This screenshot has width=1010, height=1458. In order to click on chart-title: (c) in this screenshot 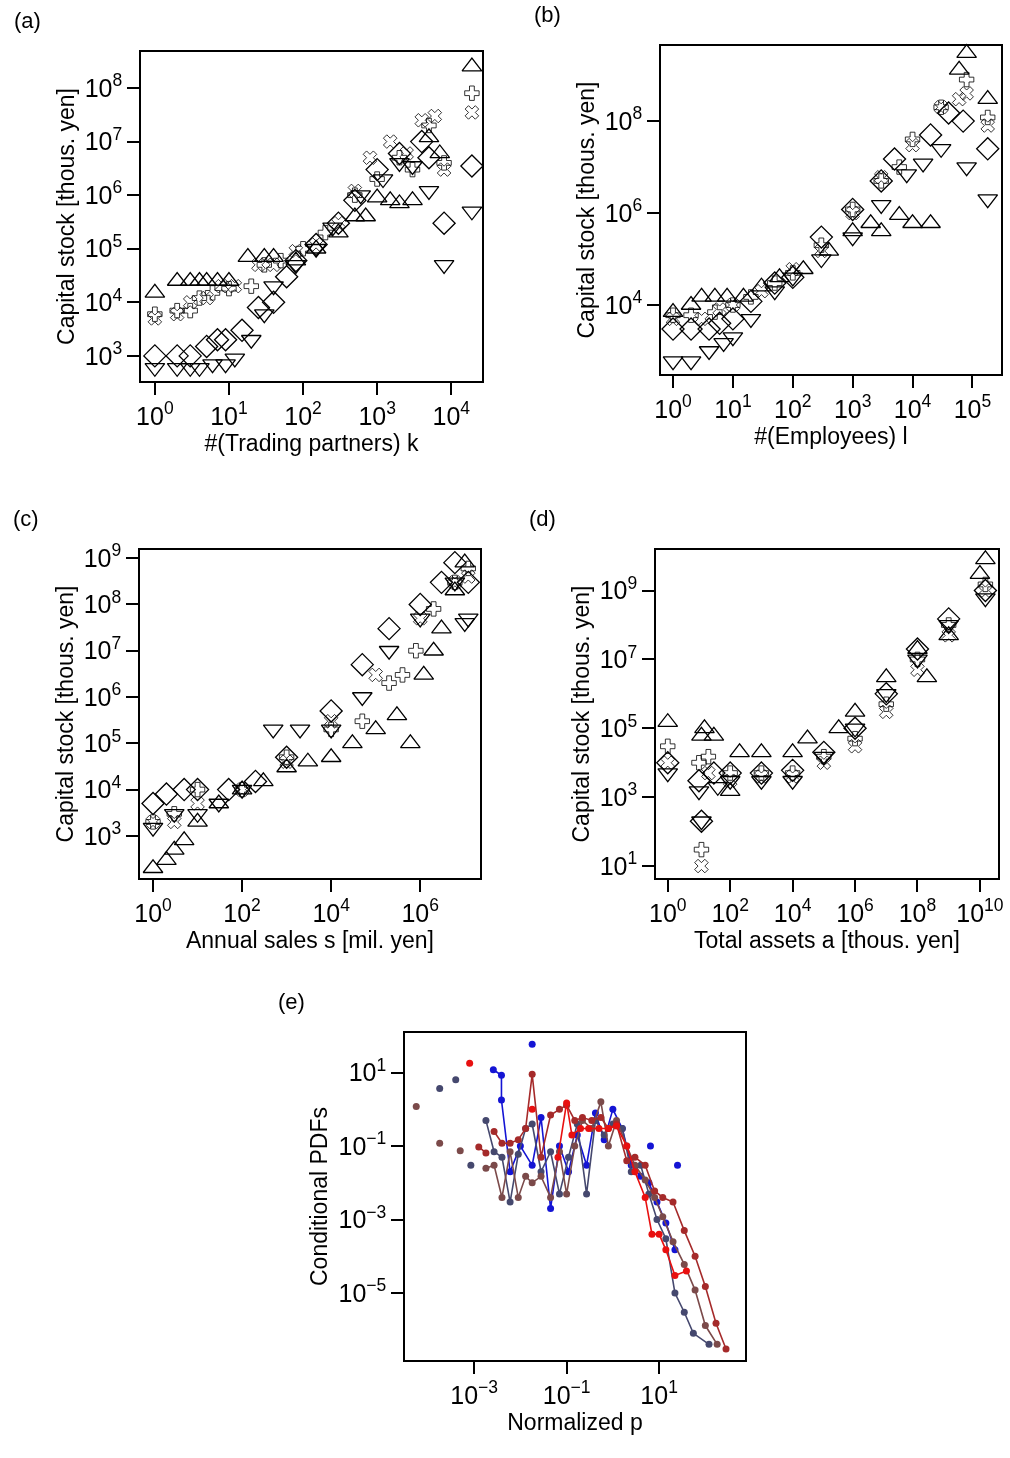, I will do `click(26, 518)`.